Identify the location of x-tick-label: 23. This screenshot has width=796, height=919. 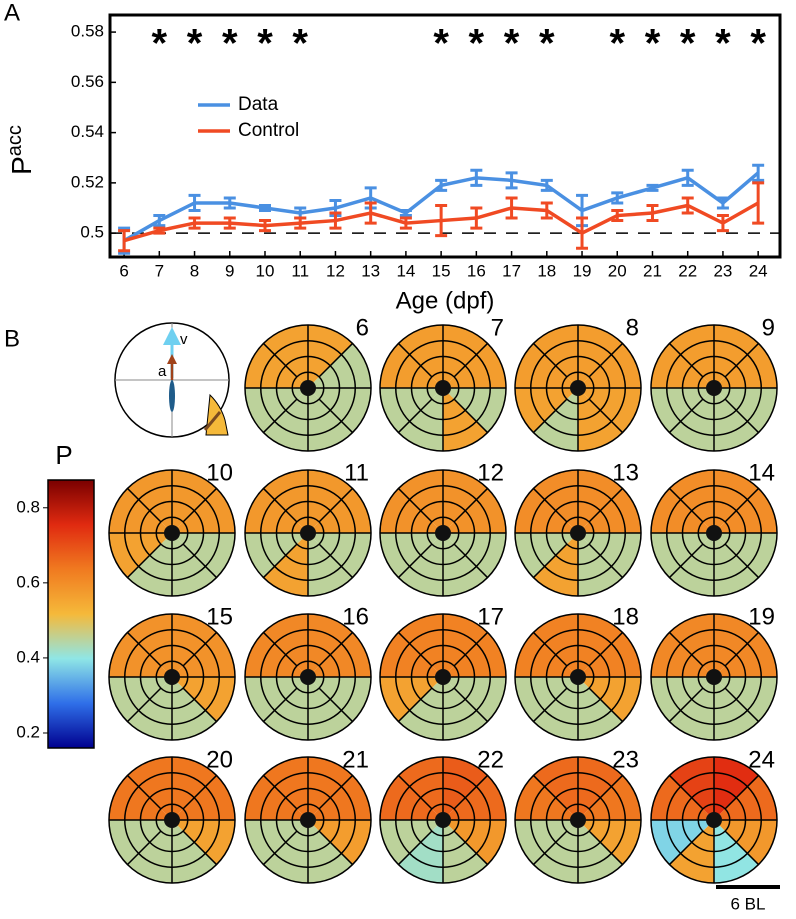
(722, 270).